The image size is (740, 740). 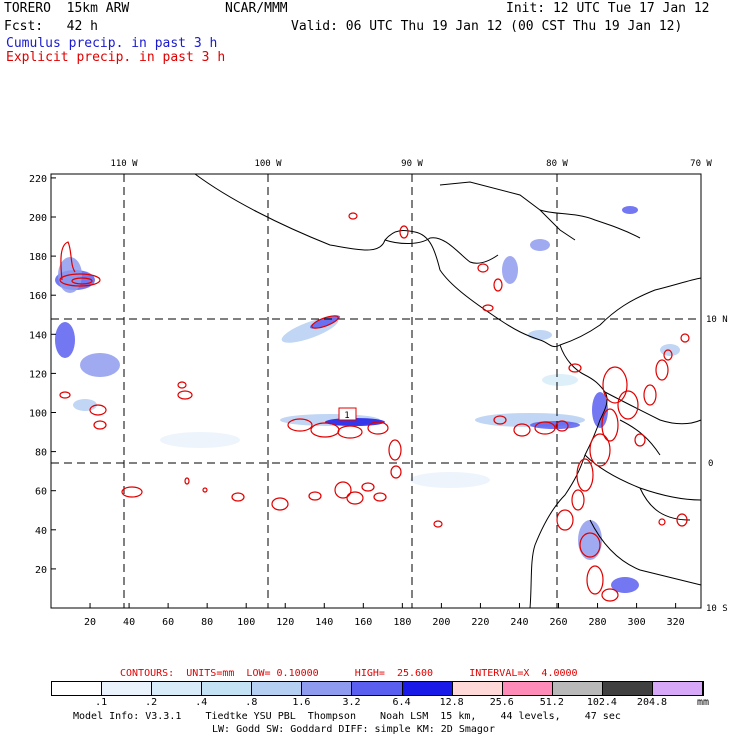 I want to click on colorbar-label: 6.4, so click(x=401, y=702).